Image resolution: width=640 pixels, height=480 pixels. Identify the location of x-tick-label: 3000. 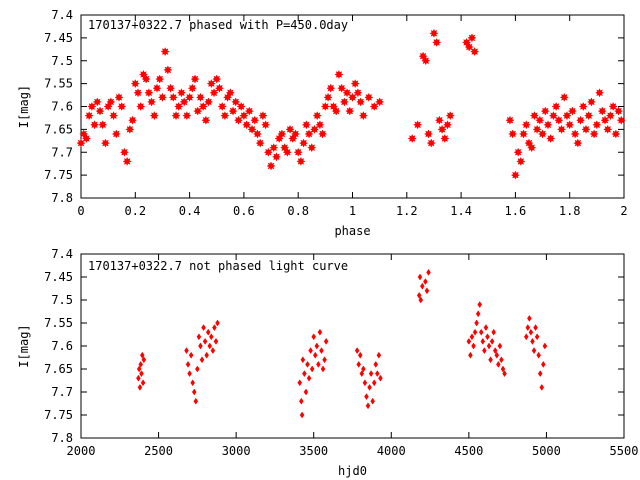
(236, 451).